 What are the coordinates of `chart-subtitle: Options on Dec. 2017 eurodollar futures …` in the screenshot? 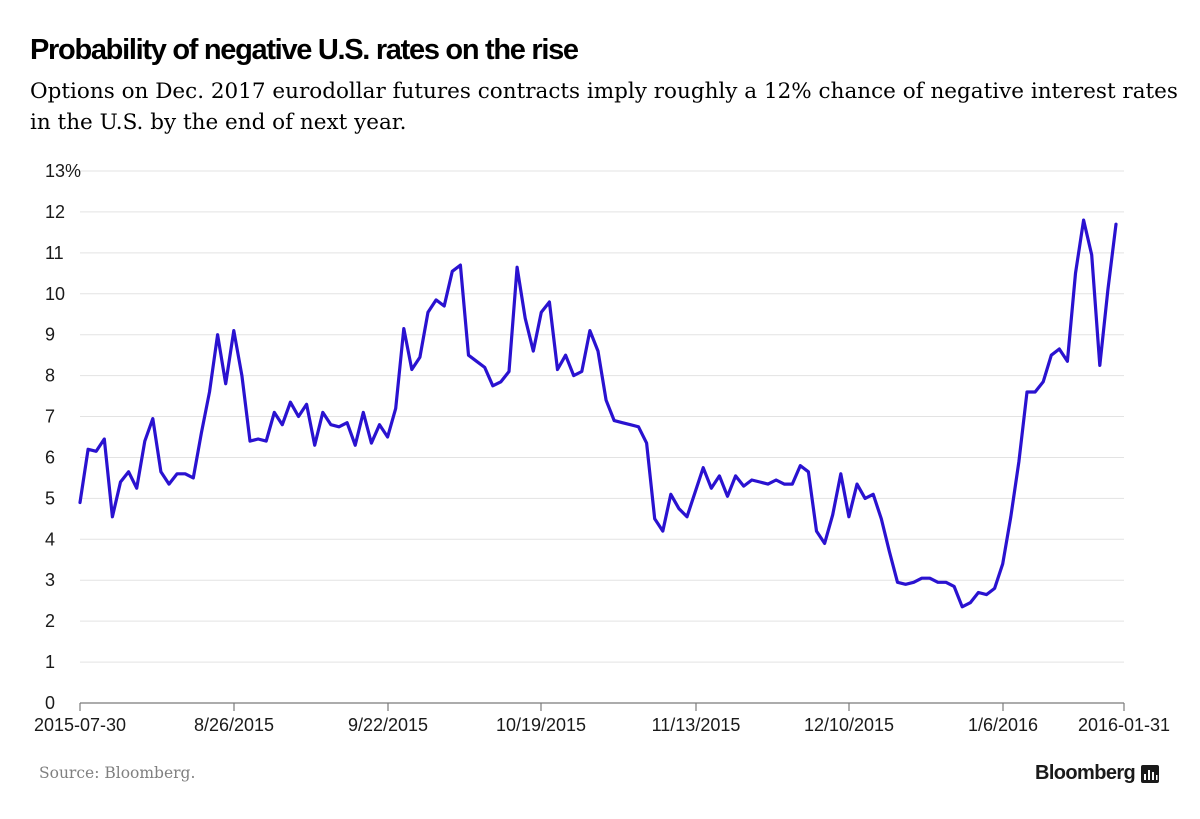 It's located at (604, 107).